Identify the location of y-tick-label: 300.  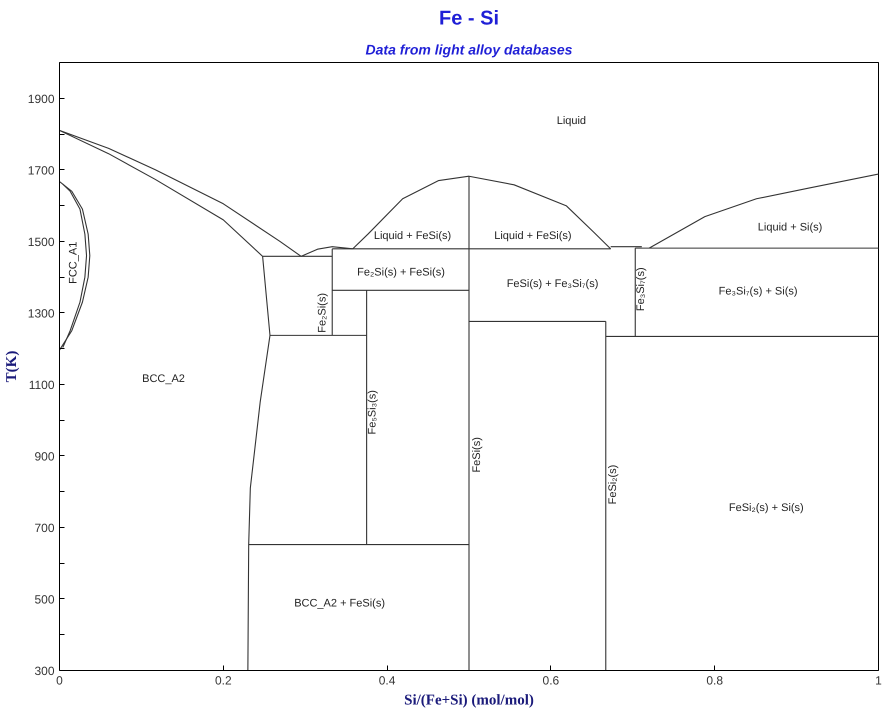
(44, 671).